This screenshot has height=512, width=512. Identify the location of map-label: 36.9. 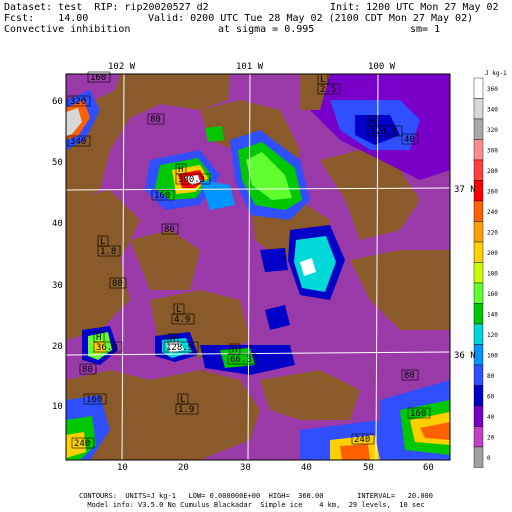
(107, 348).